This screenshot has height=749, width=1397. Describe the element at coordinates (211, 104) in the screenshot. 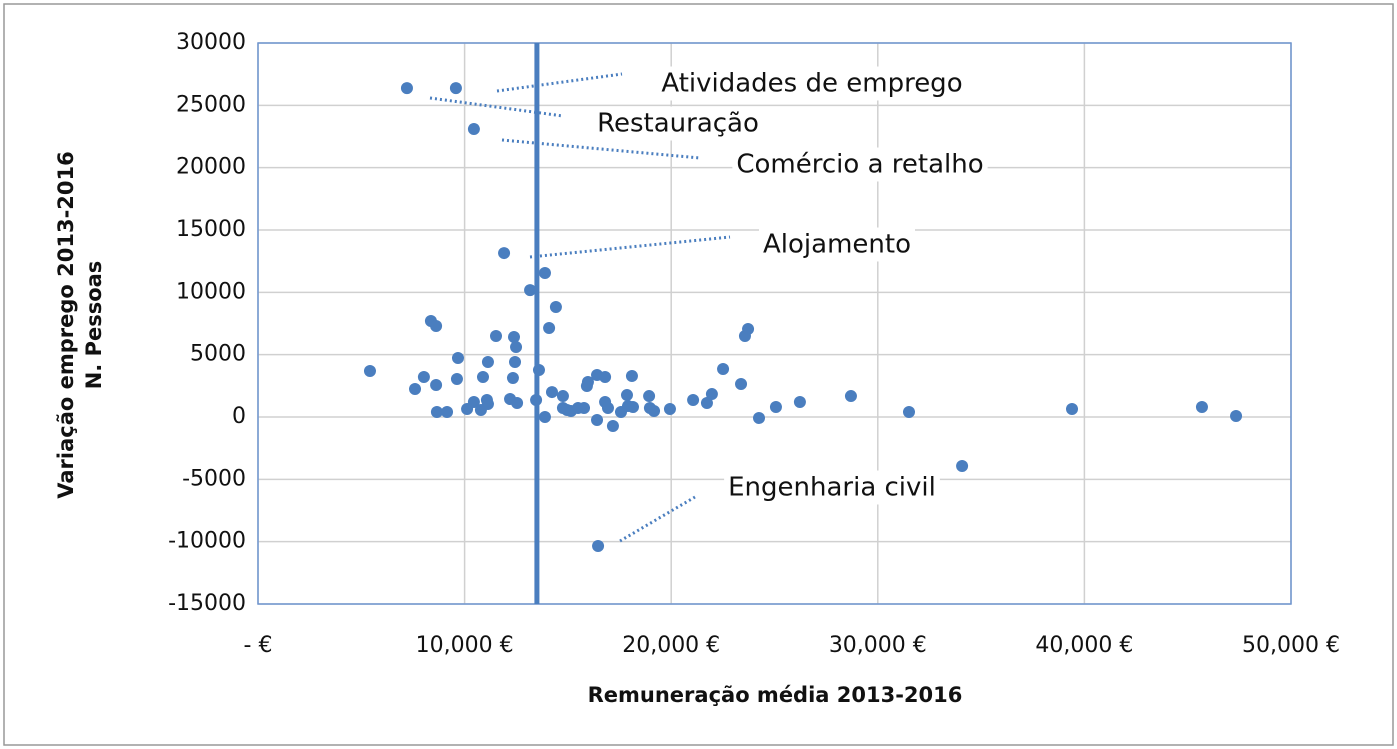

I see `y-tick-label: 25000` at that location.